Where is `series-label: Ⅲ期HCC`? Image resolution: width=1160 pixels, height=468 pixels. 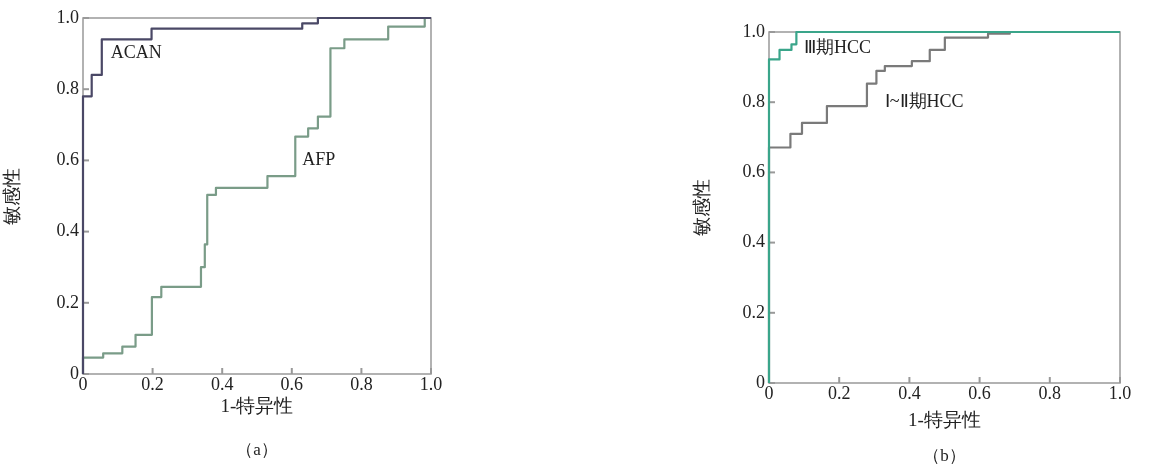 series-label: Ⅲ期HCC is located at coordinates (838, 46).